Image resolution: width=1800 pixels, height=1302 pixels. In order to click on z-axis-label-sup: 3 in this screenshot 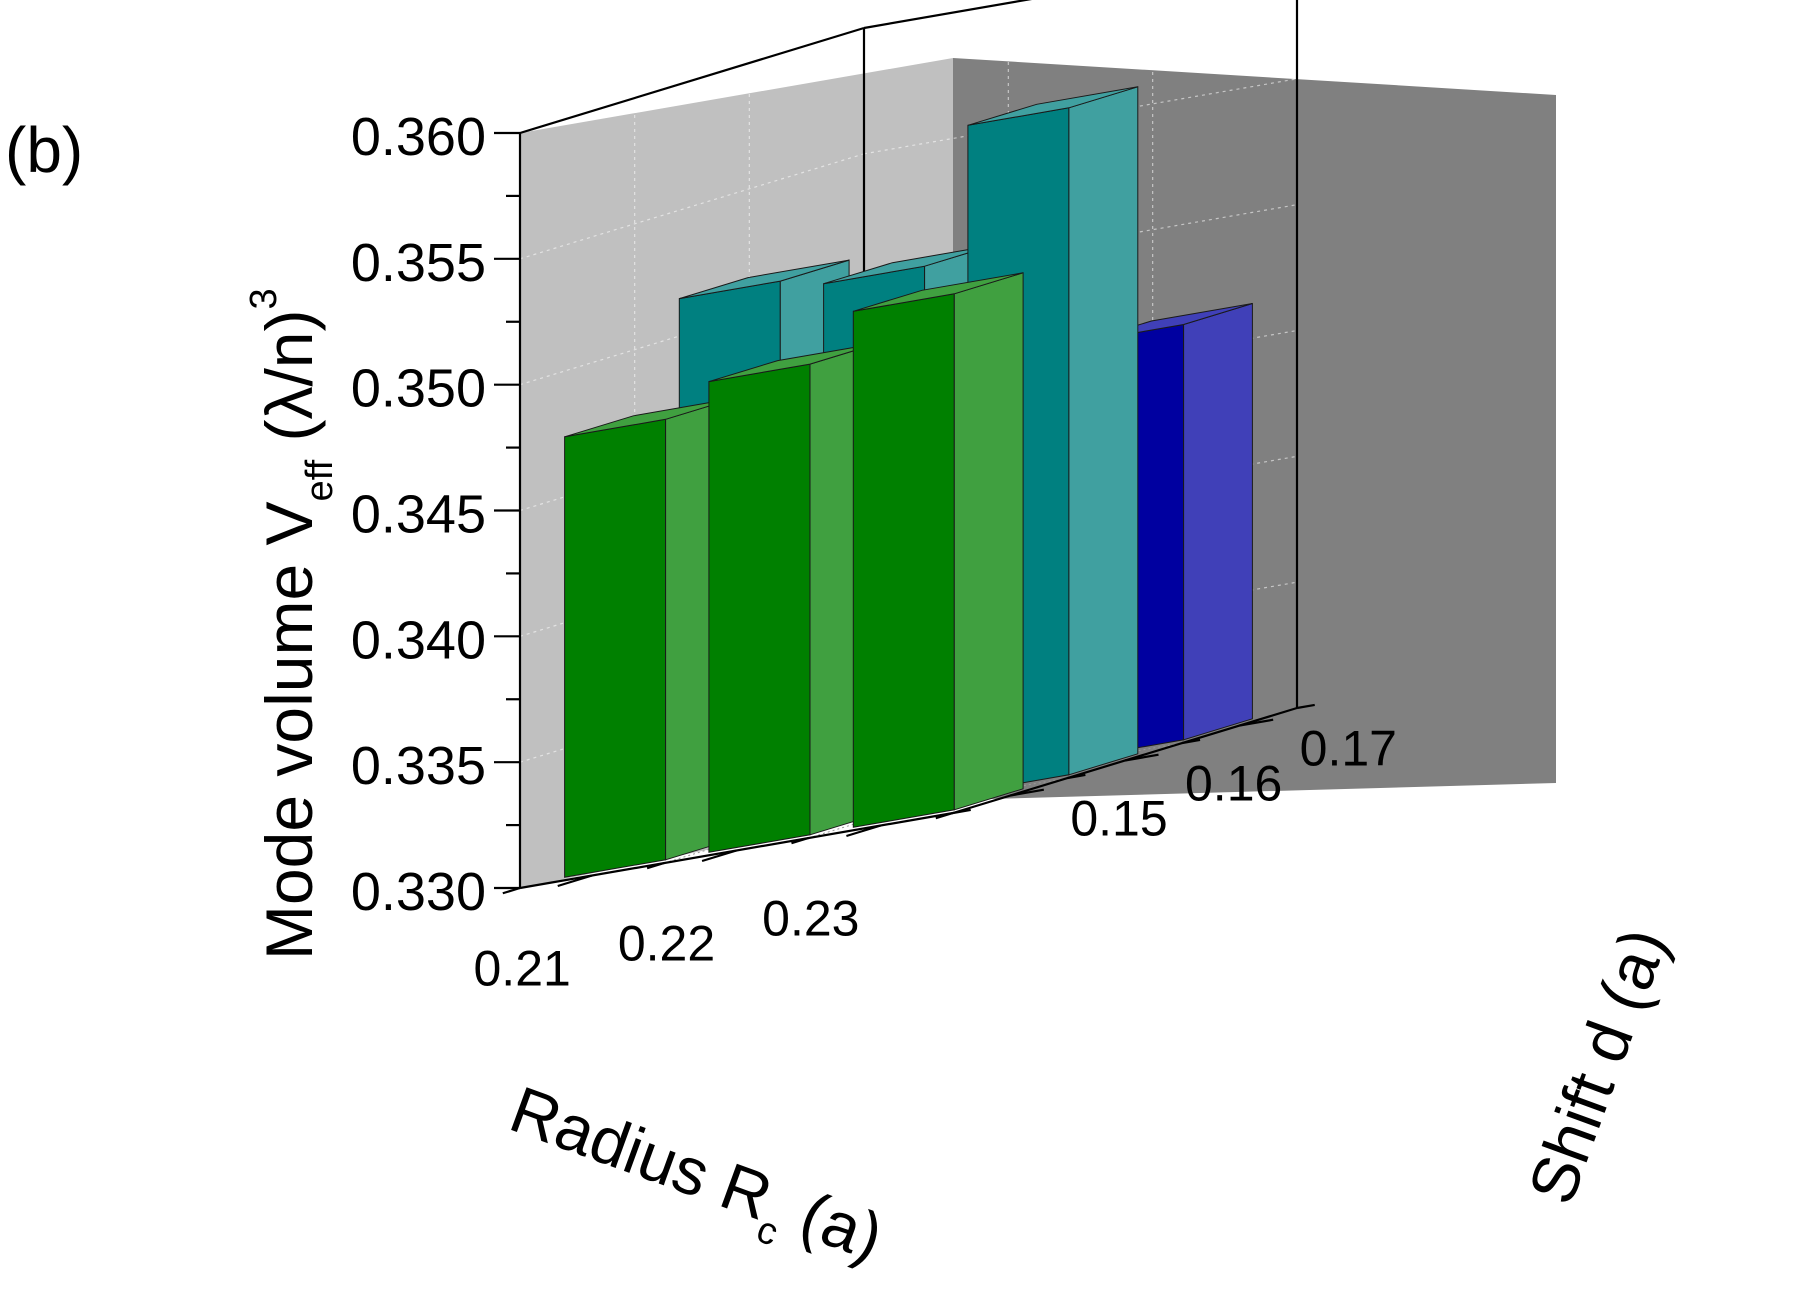, I will do `click(264, 298)`.